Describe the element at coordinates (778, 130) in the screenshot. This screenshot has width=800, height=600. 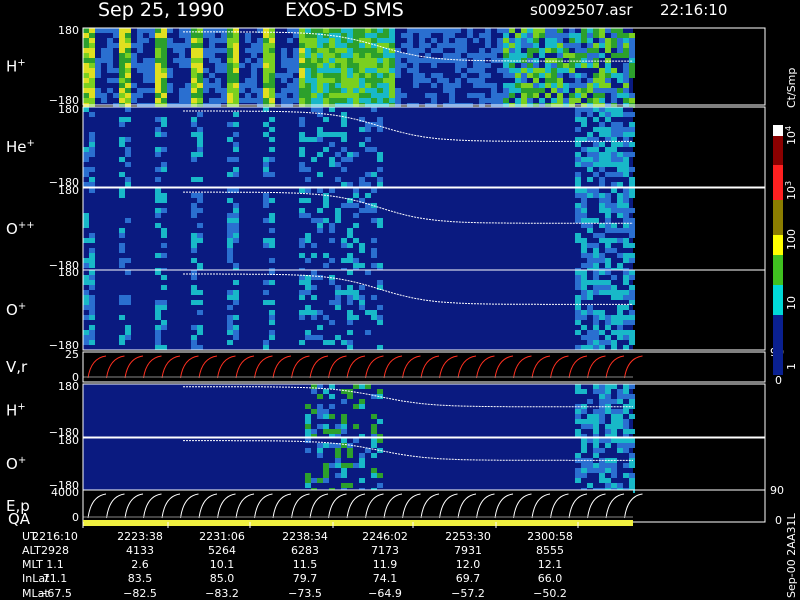
I see `colorbar-segment` at that location.